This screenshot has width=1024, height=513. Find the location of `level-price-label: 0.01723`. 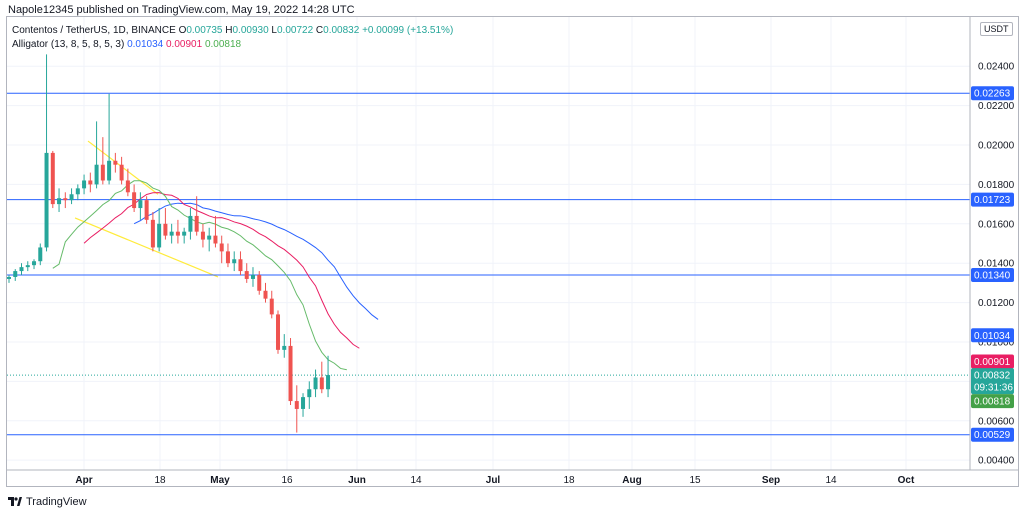

level-price-label: 0.01723 is located at coordinates (992, 200).